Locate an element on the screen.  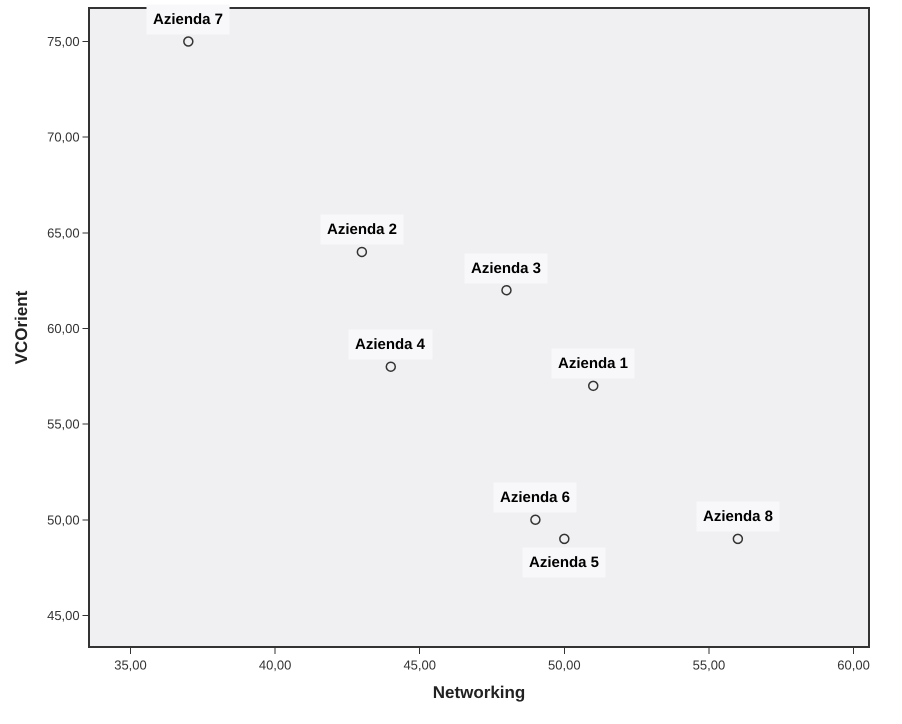
annotation: Azienda 1 is located at coordinates (593, 363).